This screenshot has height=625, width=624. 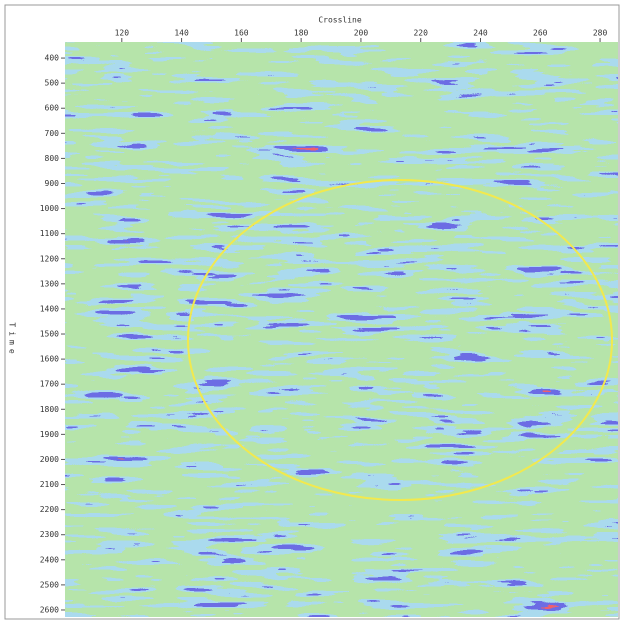 What do you see at coordinates (49, 308) in the screenshot?
I see `y-tick-label: 1400` at bounding box center [49, 308].